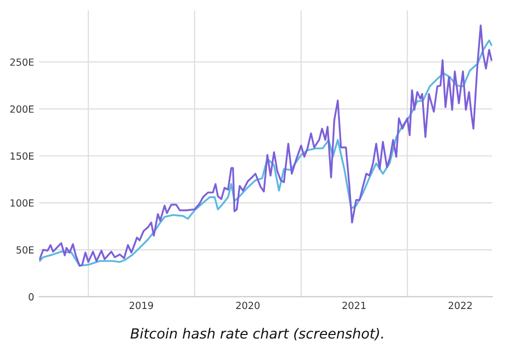 This screenshot has width=515, height=345. I want to click on y-tick-label: 50E, so click(25, 250).